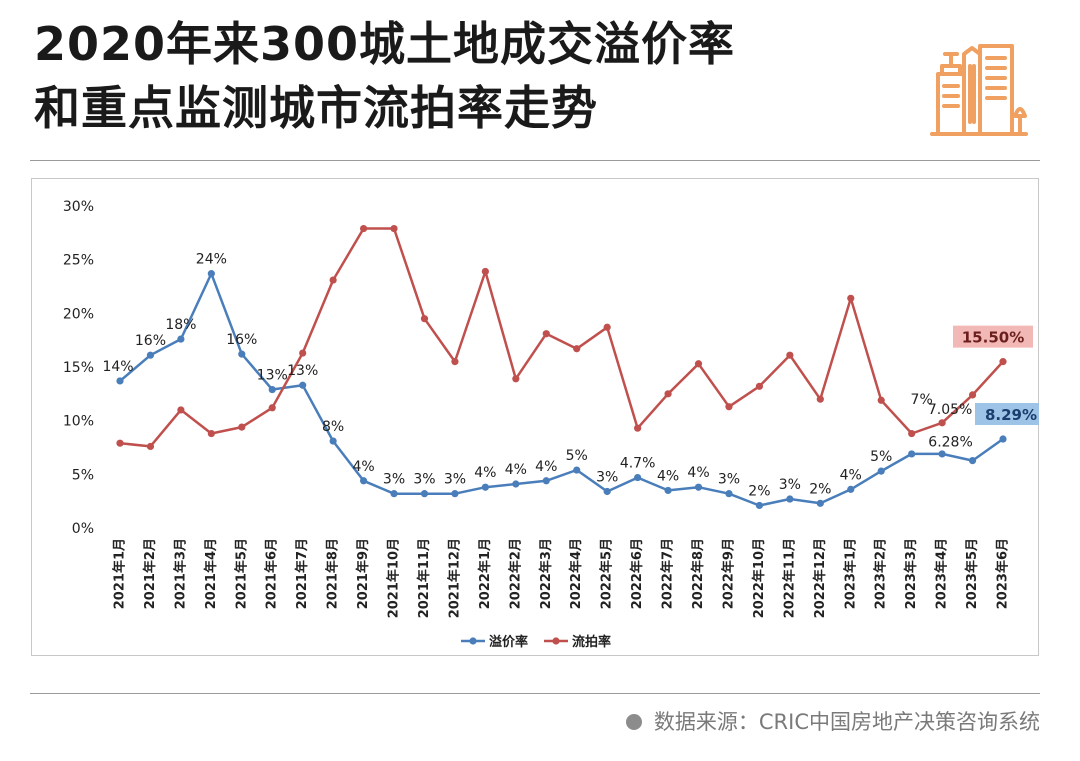  Describe the element at coordinates (950, 443) in the screenshot. I see `data-label: 6.28%` at that location.